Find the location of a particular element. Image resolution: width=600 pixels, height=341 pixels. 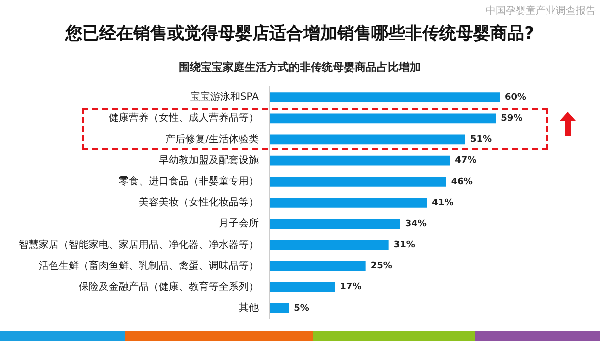

y-tick-label: 月子会所 is located at coordinates (239, 224).